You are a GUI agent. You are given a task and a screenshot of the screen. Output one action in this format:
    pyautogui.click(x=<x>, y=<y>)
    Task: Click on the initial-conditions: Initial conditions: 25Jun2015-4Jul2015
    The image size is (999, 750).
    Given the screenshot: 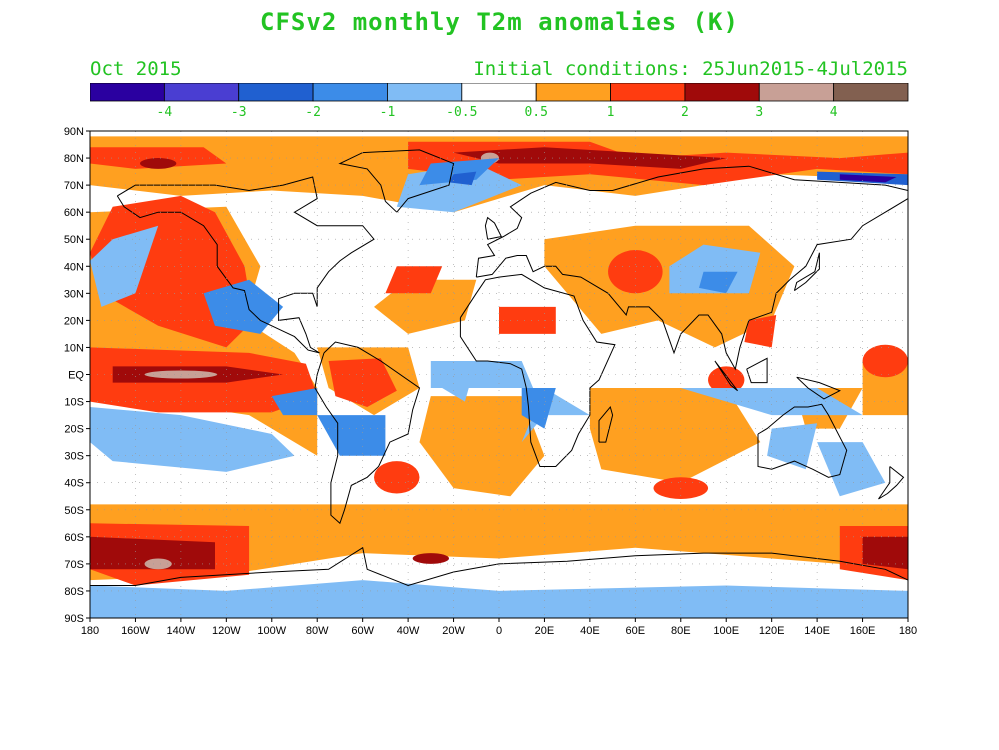 What is the action you would take?
    pyautogui.click(x=690, y=69)
    